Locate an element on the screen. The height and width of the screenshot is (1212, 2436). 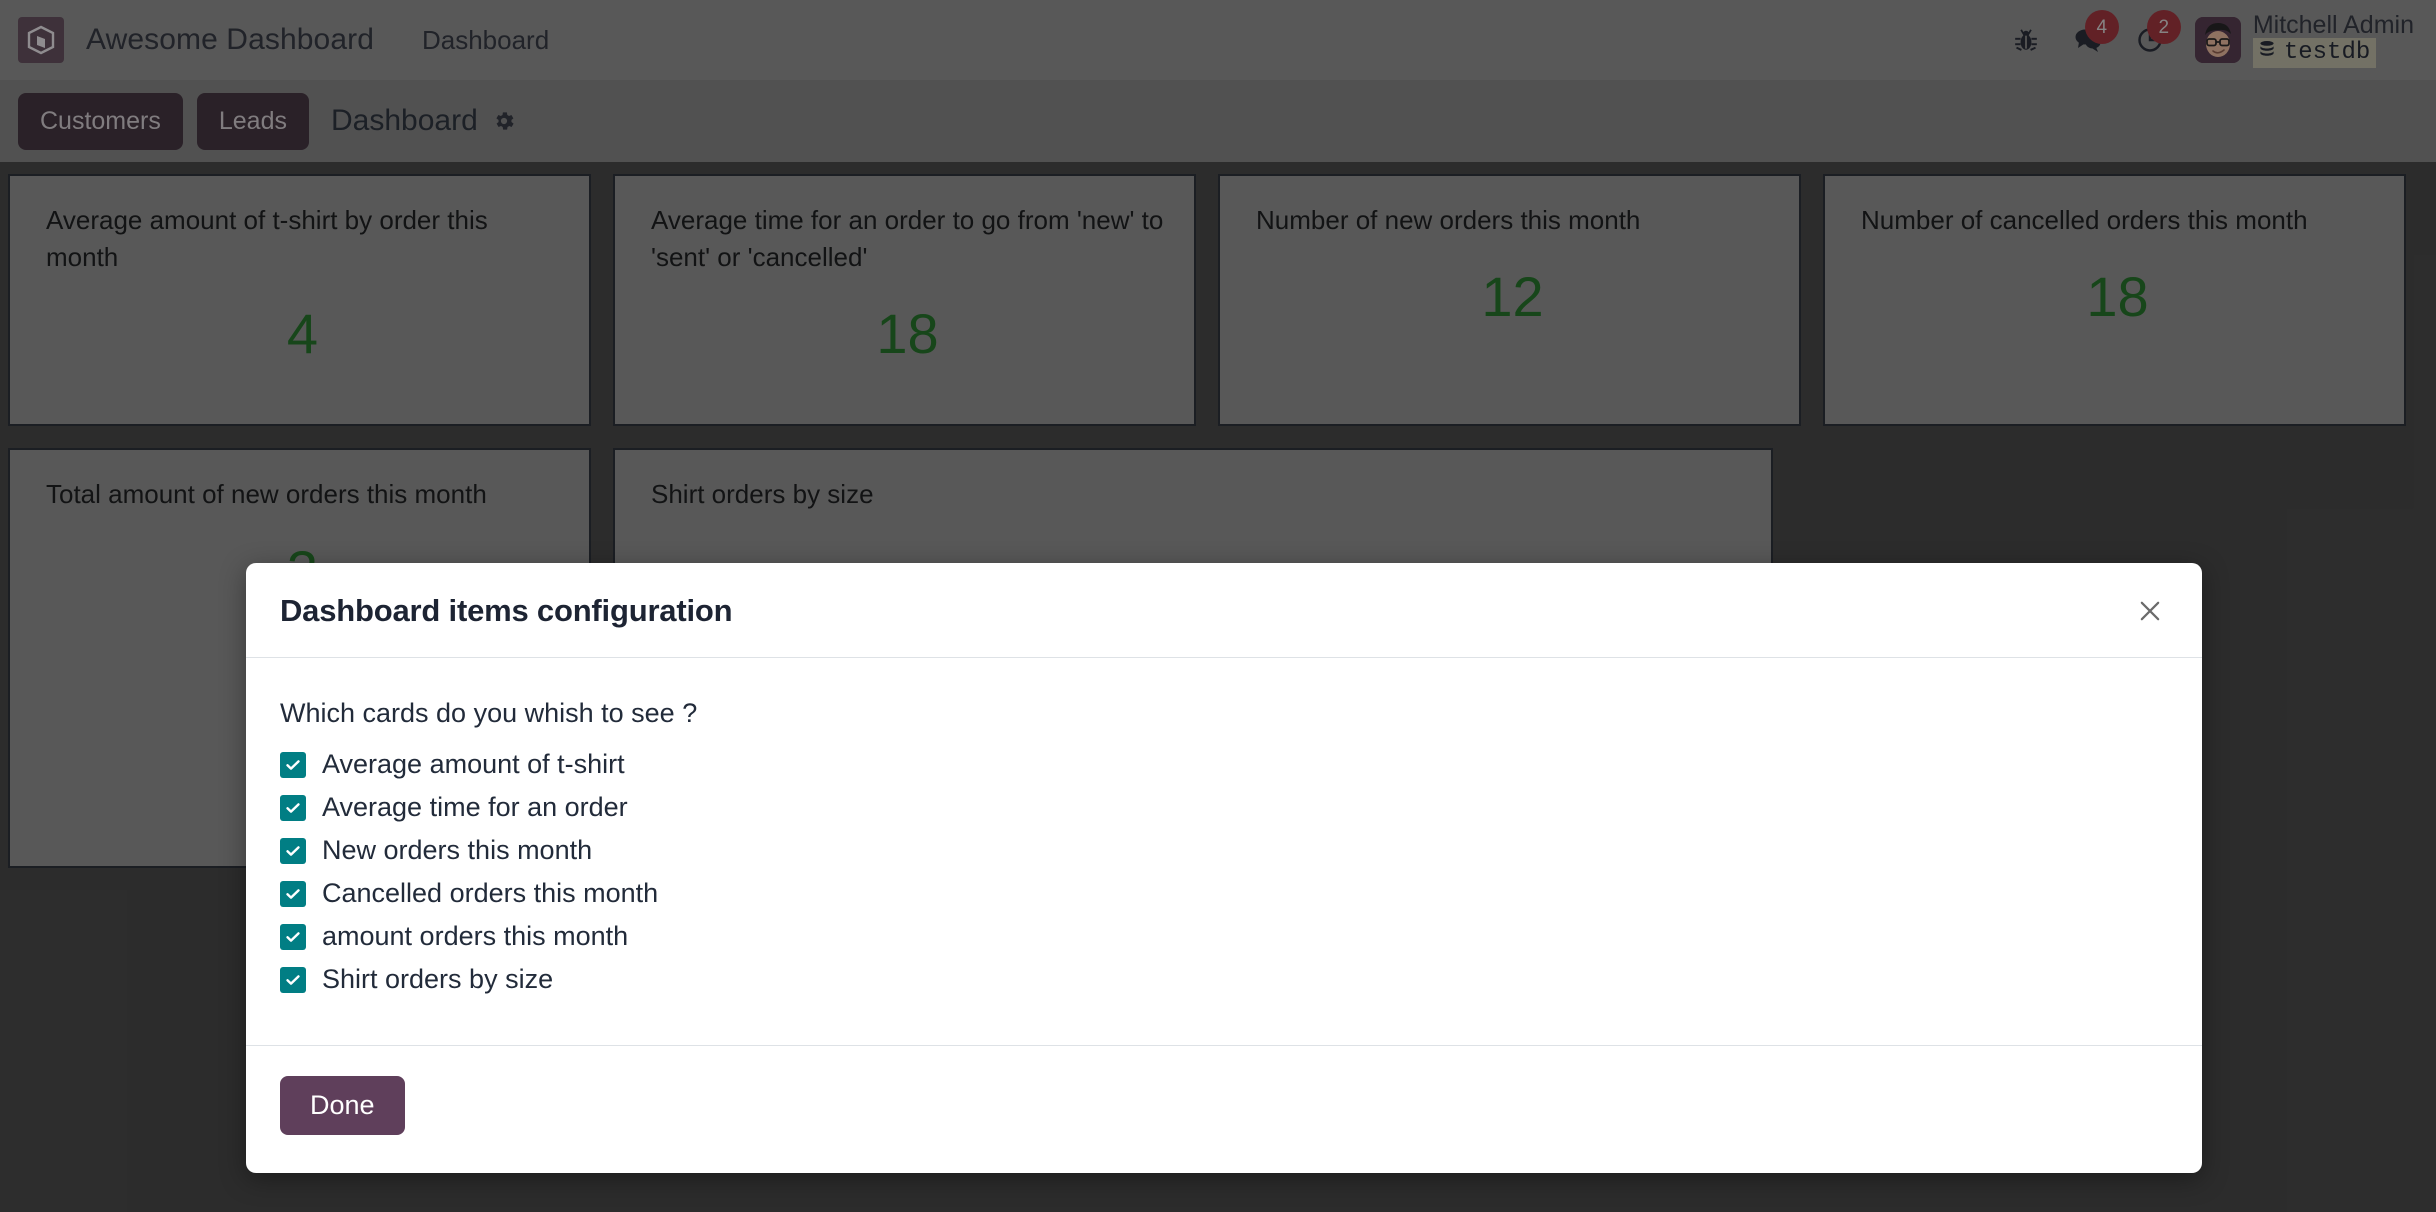
leads-button: Leads is located at coordinates (252, 121).